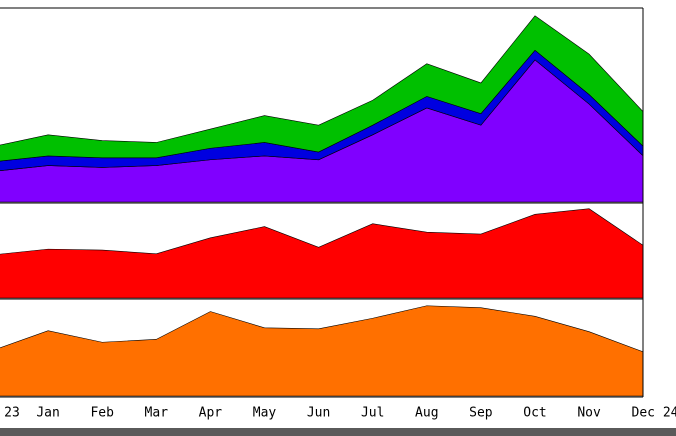 The height and width of the screenshot is (436, 676). I want to click on x-tick-label: Sep, so click(481, 413).